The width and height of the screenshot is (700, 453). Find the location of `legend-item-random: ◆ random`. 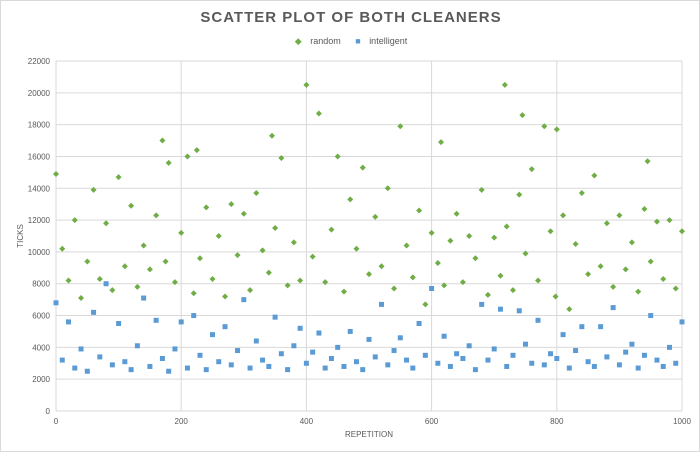

legend-item-random: ◆ random is located at coordinates (318, 41).